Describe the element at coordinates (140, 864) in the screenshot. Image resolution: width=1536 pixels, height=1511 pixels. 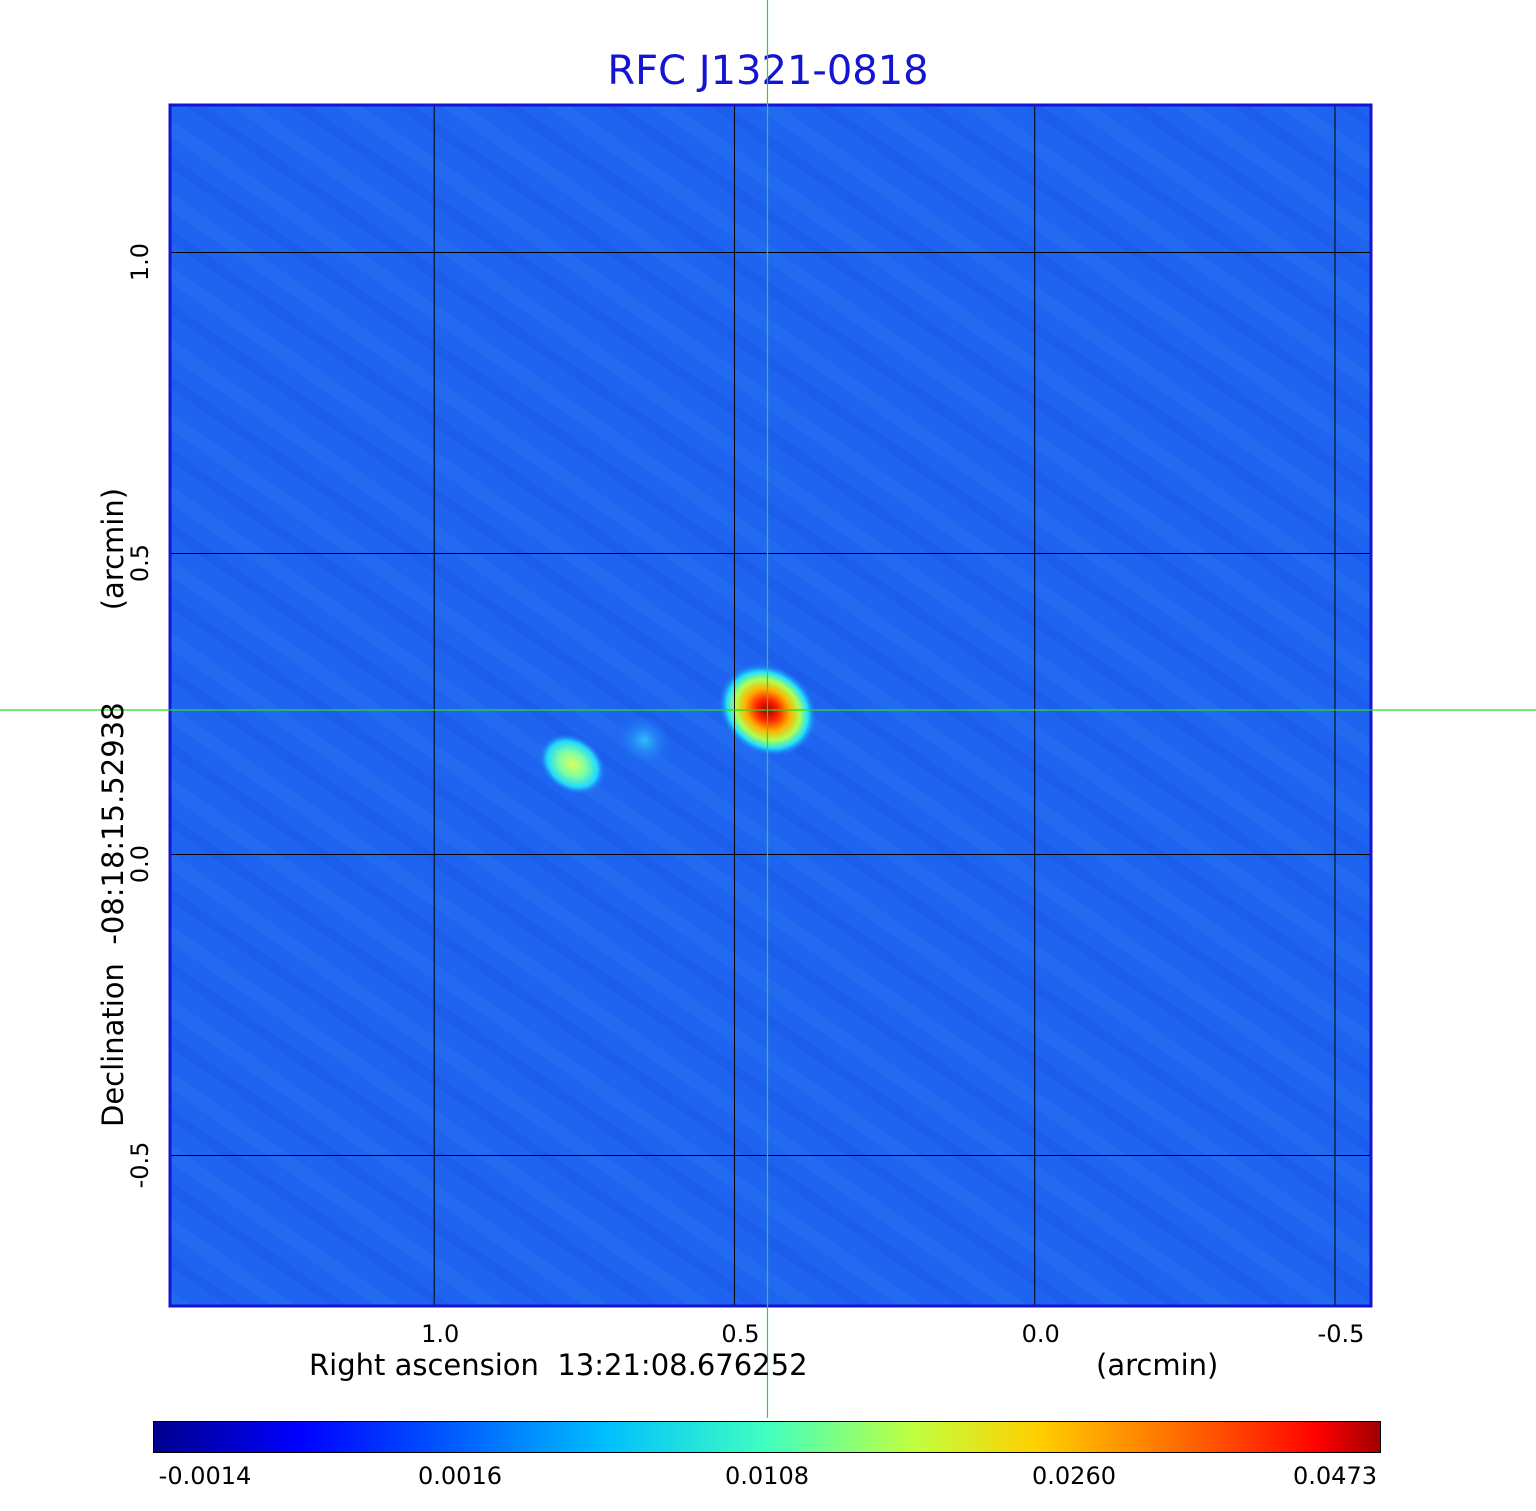
I see `y-tick-label: 0.0` at that location.